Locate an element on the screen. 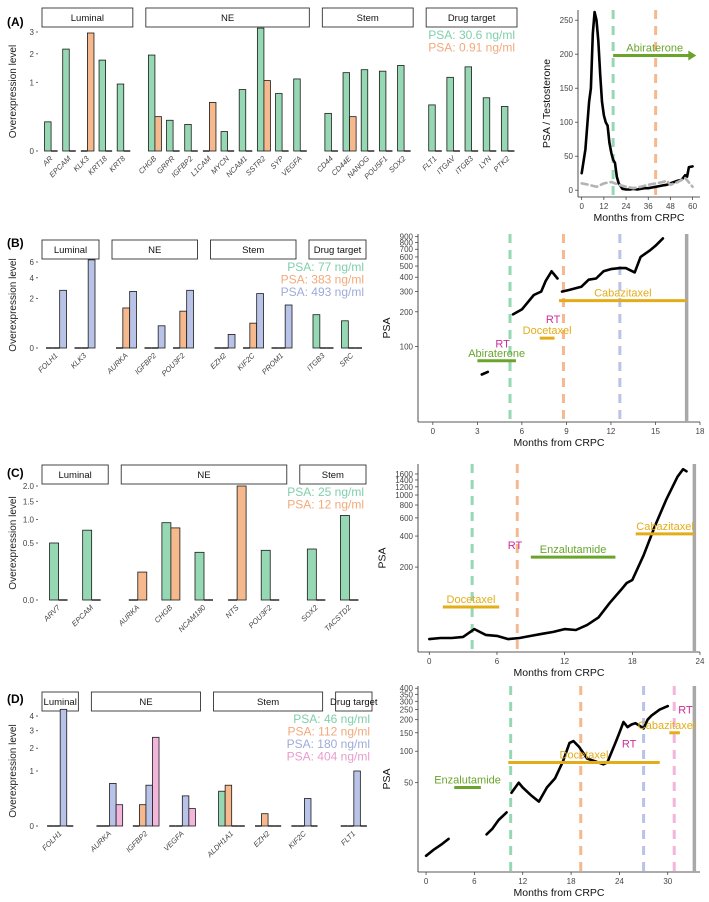 Image resolution: width=709 pixels, height=902 pixels. gene-label: ARV7 is located at coordinates (51, 612).